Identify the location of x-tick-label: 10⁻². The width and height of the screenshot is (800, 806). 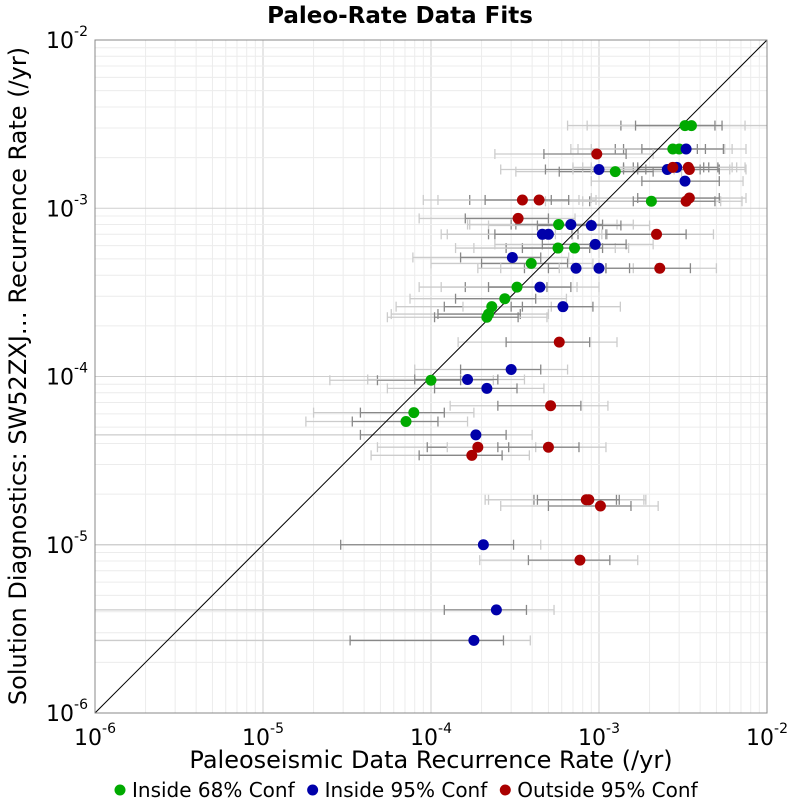
(767, 736).